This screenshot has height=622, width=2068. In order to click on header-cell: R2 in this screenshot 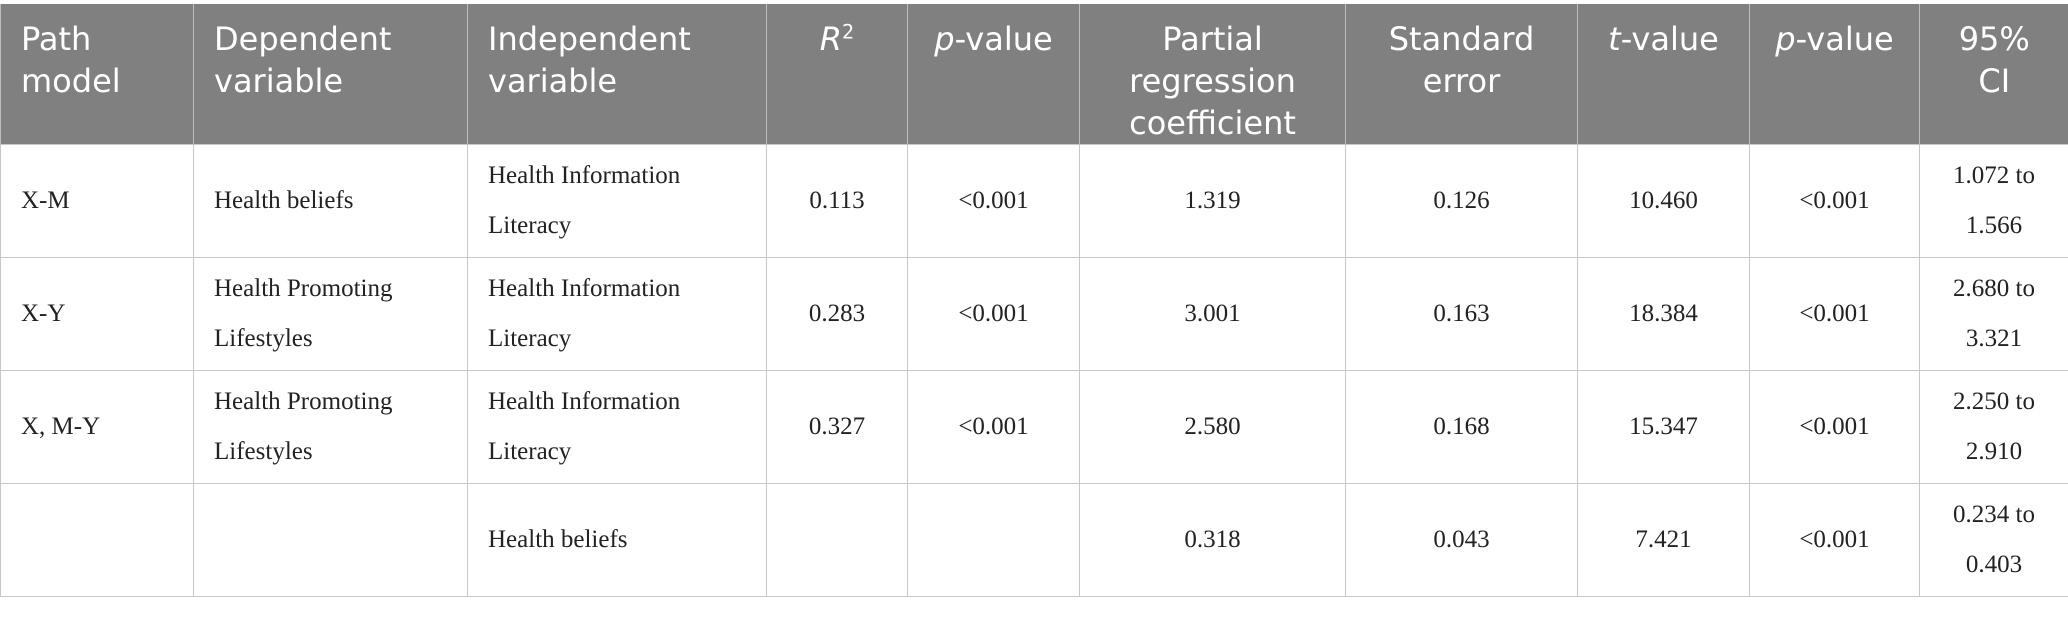, I will do `click(837, 74)`.